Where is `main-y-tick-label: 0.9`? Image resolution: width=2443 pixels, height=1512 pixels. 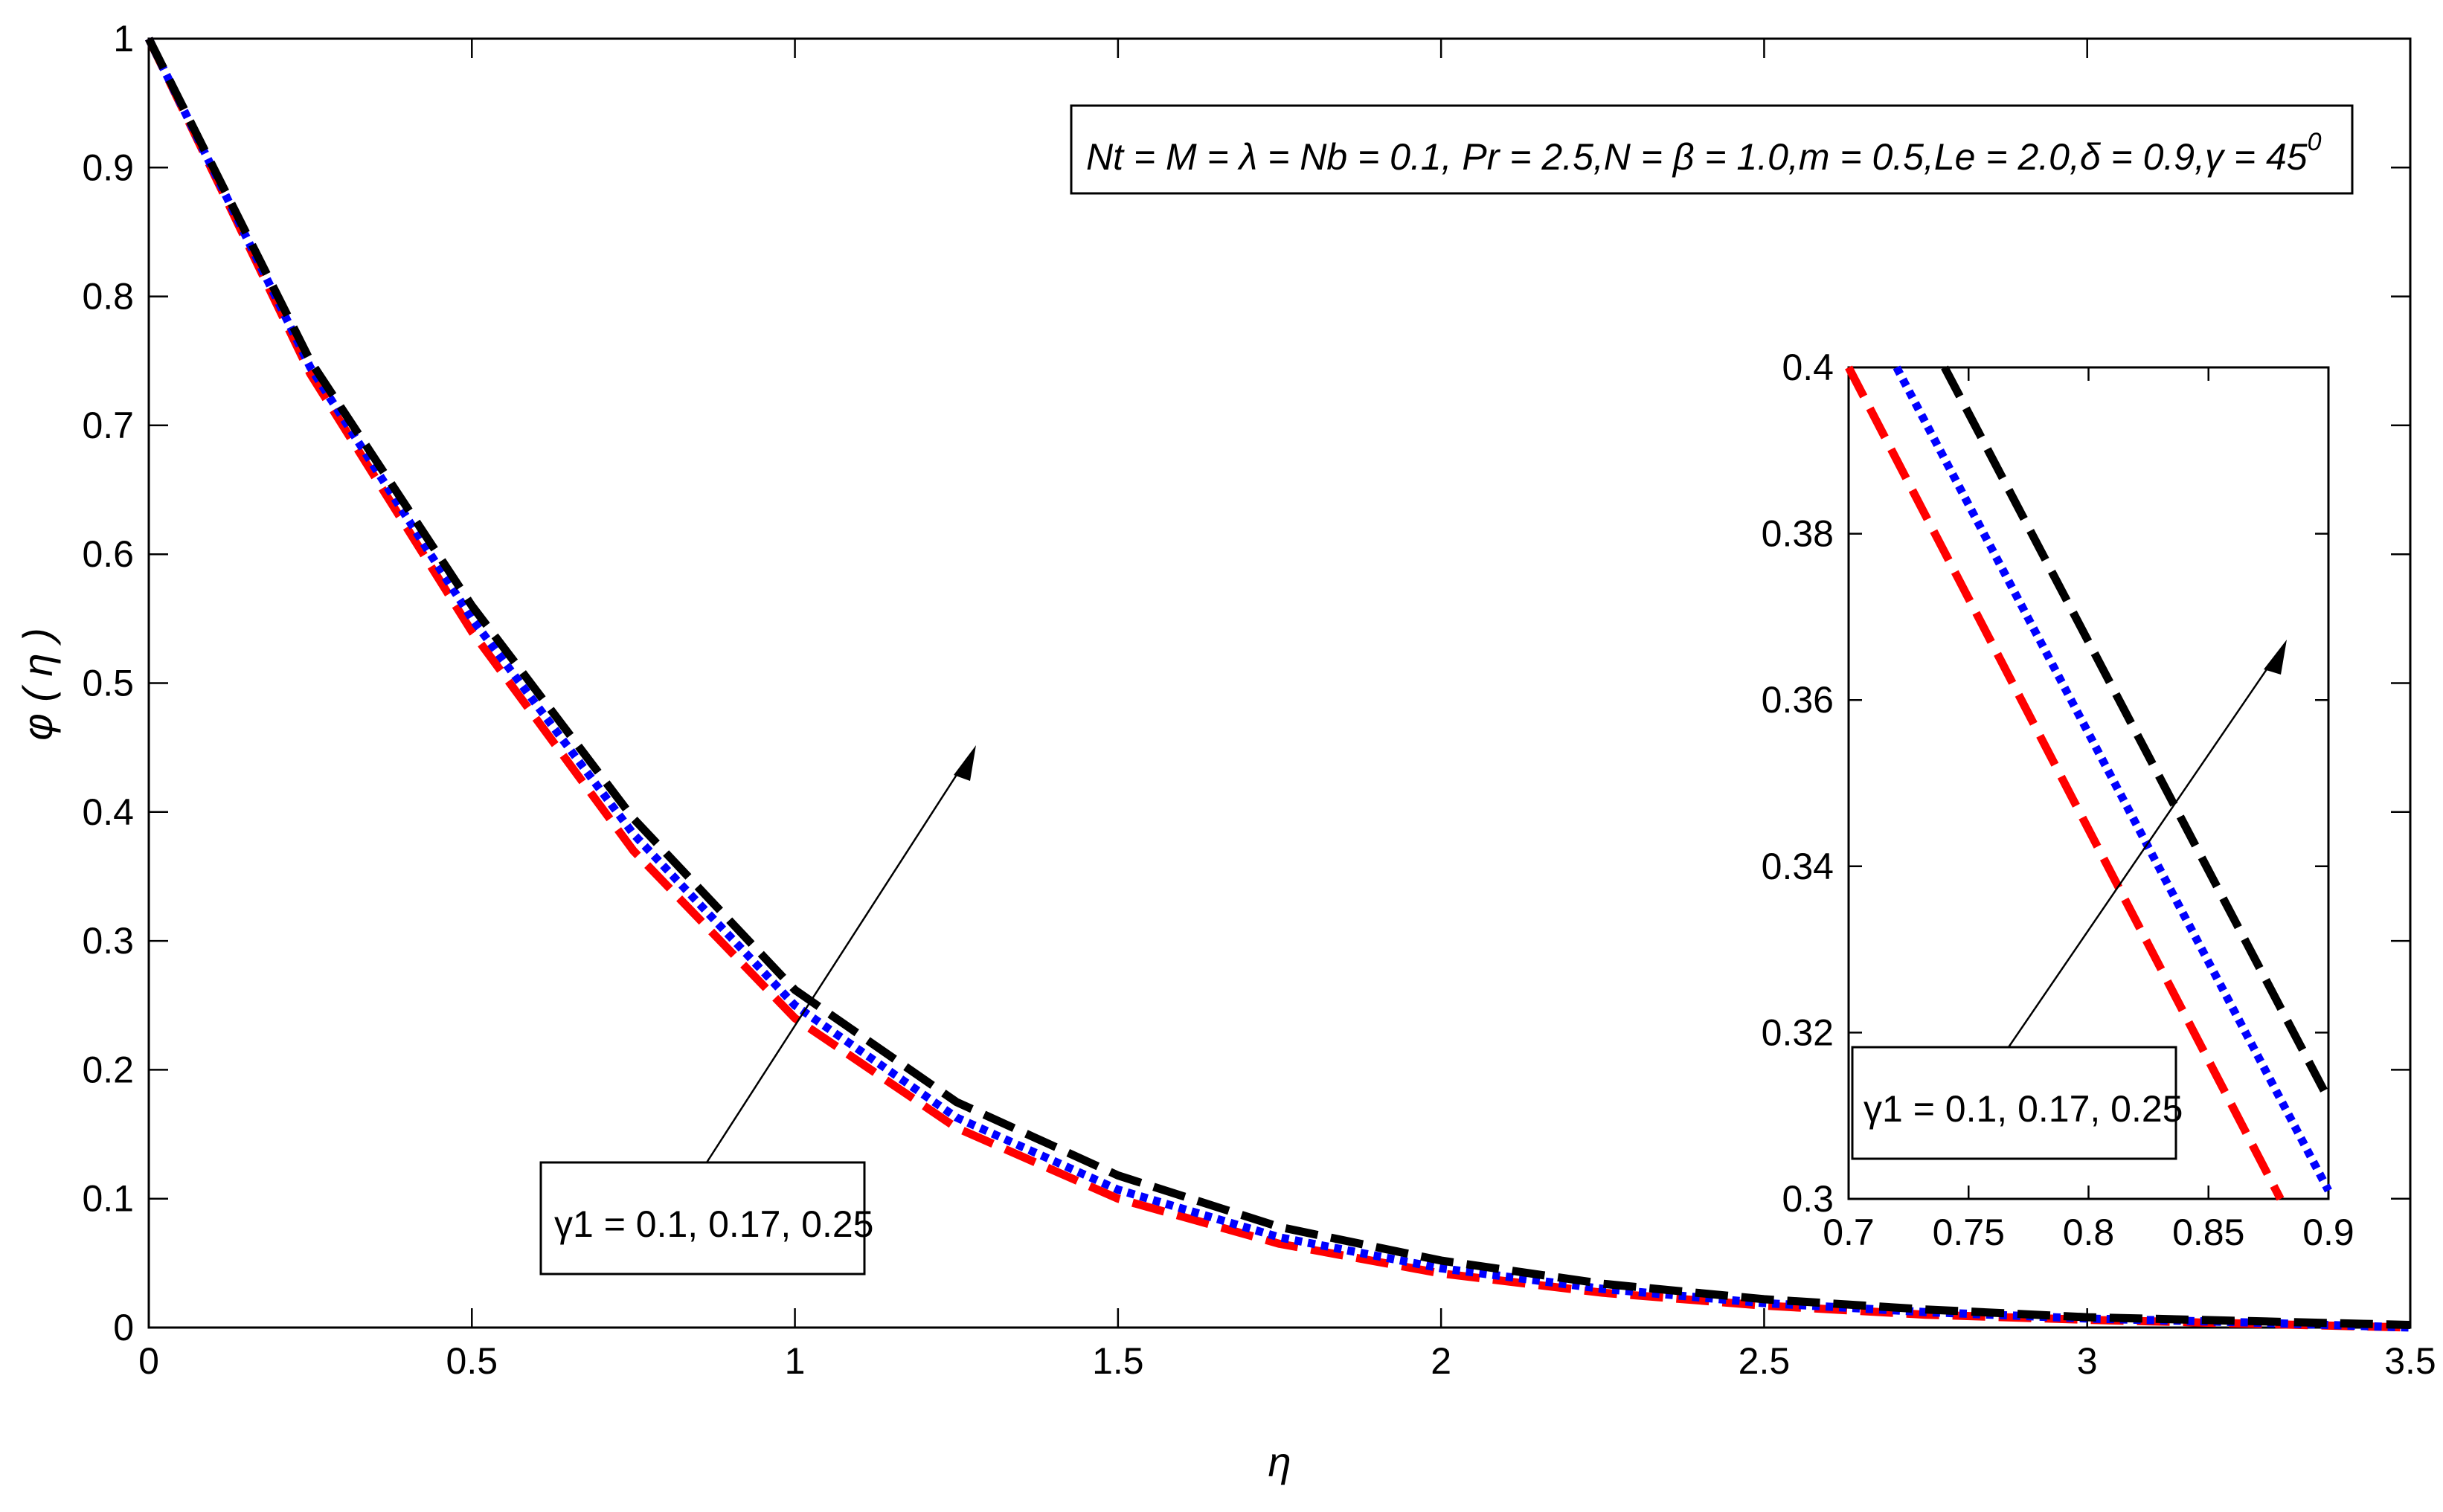
main-y-tick-label: 0.9 is located at coordinates (108, 167).